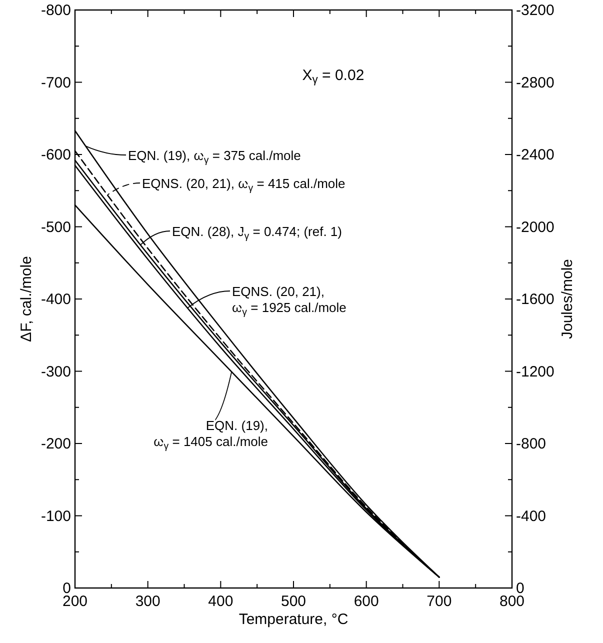  What do you see at coordinates (293, 619) in the screenshot?
I see `x-axis-title: Temperature, °C` at bounding box center [293, 619].